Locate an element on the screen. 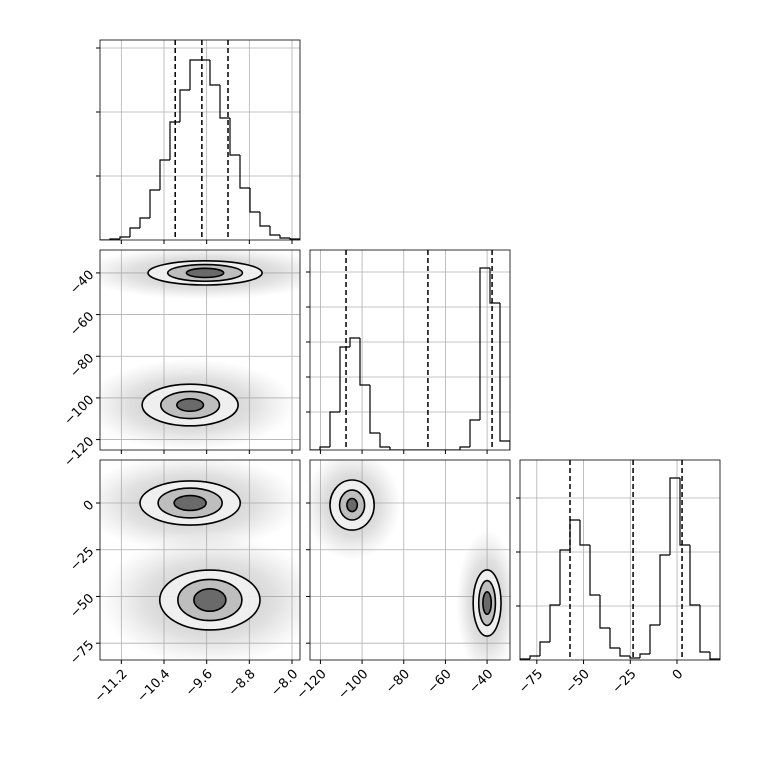 This screenshot has height=760, width=760. y-tick-label: −50 is located at coordinates (82, 606).